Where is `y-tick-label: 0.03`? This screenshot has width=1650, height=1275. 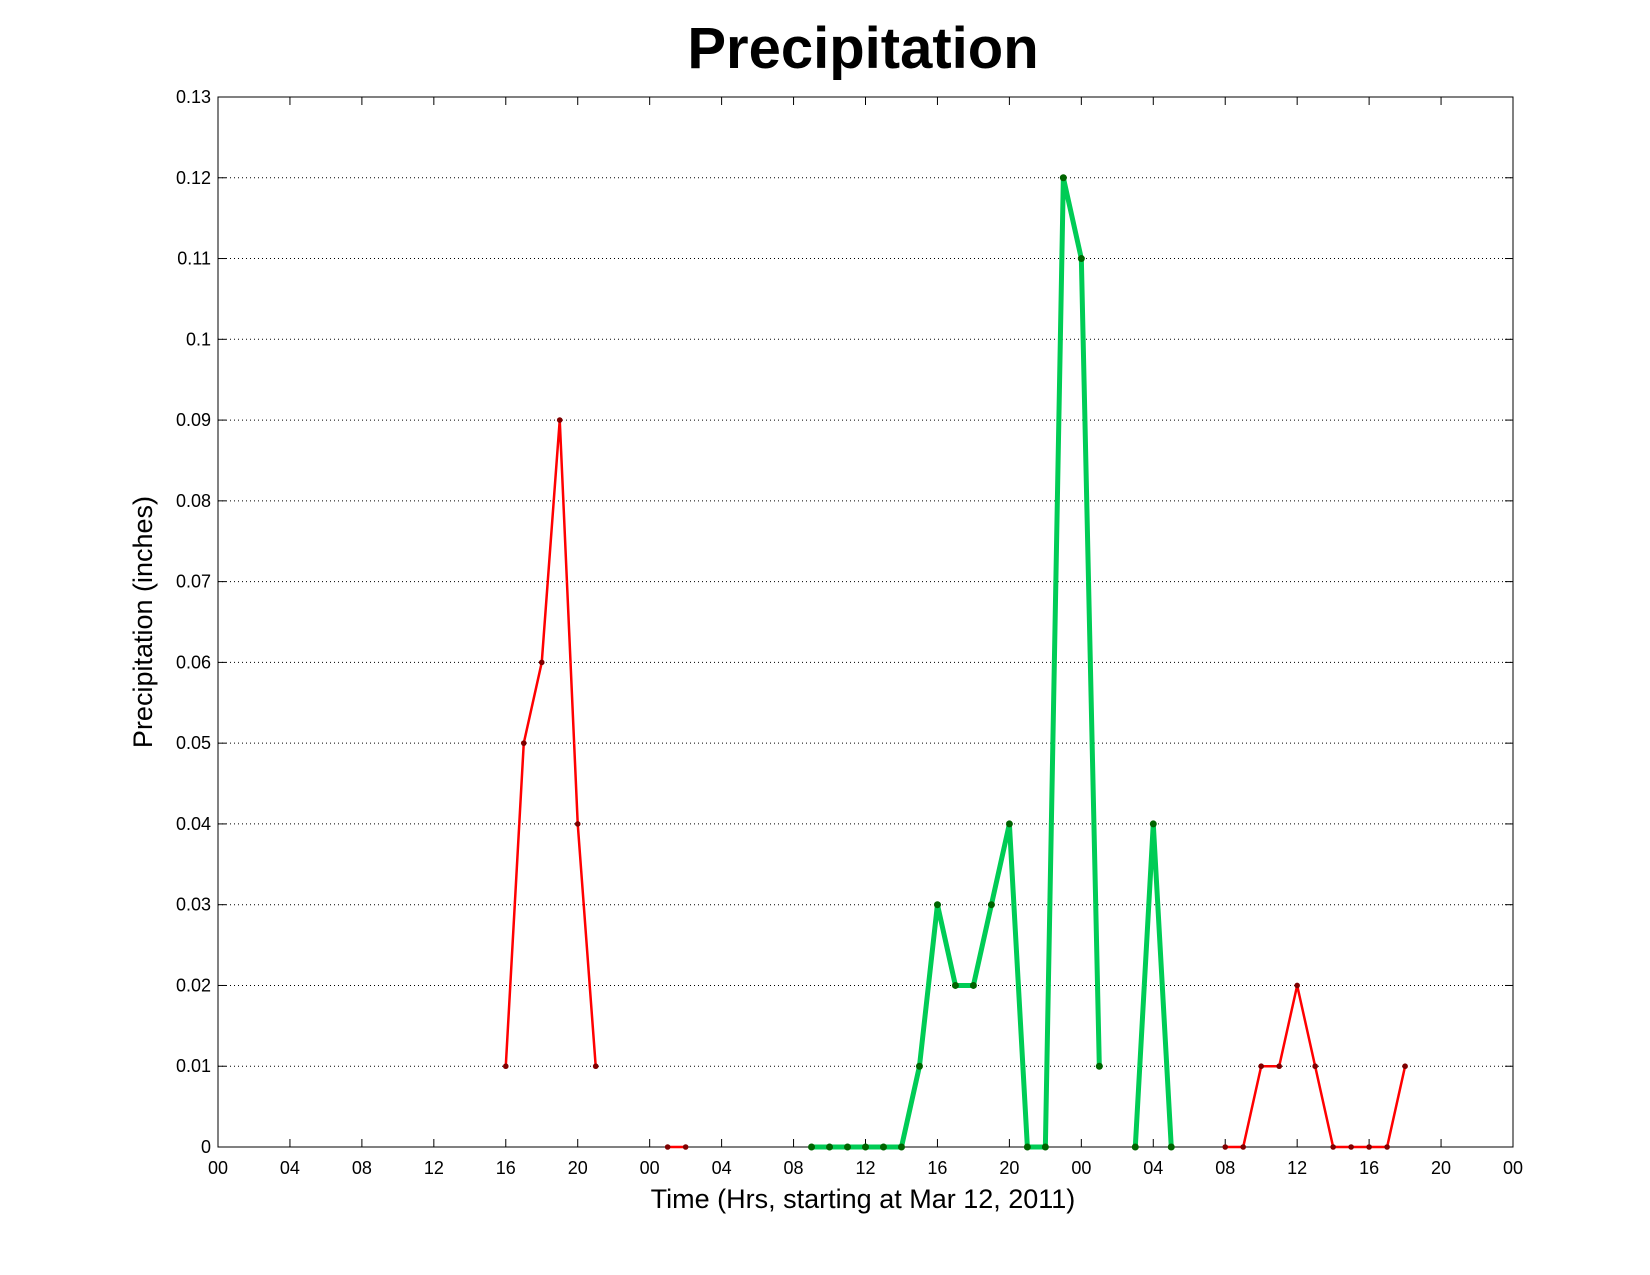 y-tick-label: 0.03 is located at coordinates (193, 905).